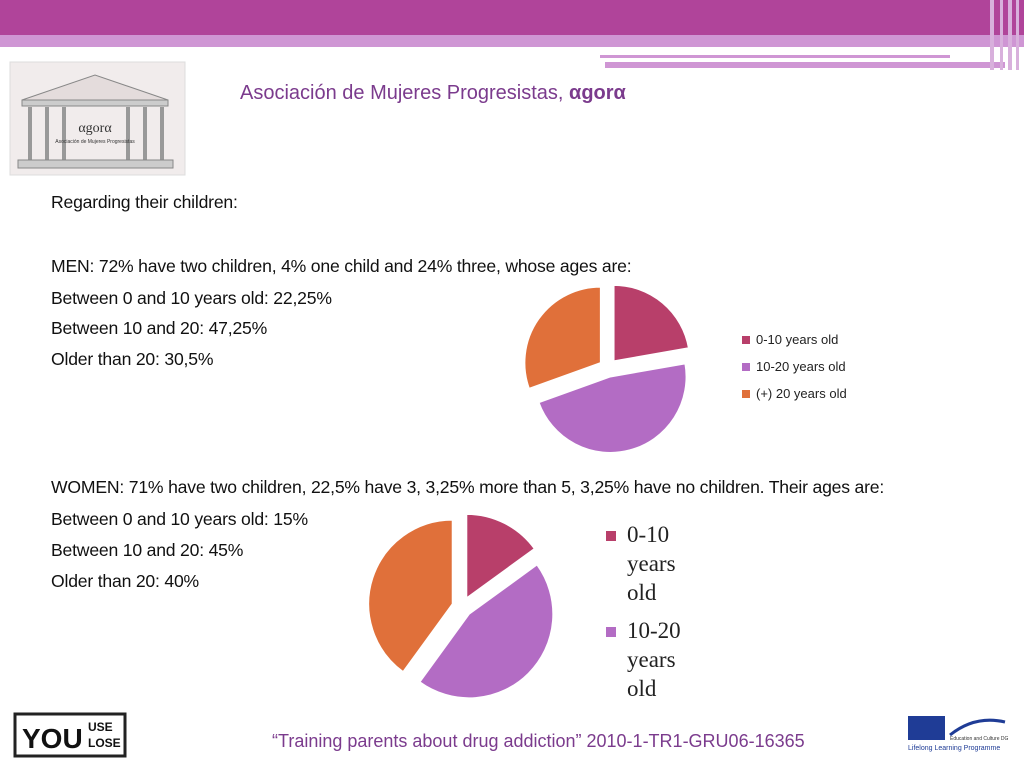  Describe the element at coordinates (597, 93) in the screenshot. I see `title-emphasis: αgorα` at that location.